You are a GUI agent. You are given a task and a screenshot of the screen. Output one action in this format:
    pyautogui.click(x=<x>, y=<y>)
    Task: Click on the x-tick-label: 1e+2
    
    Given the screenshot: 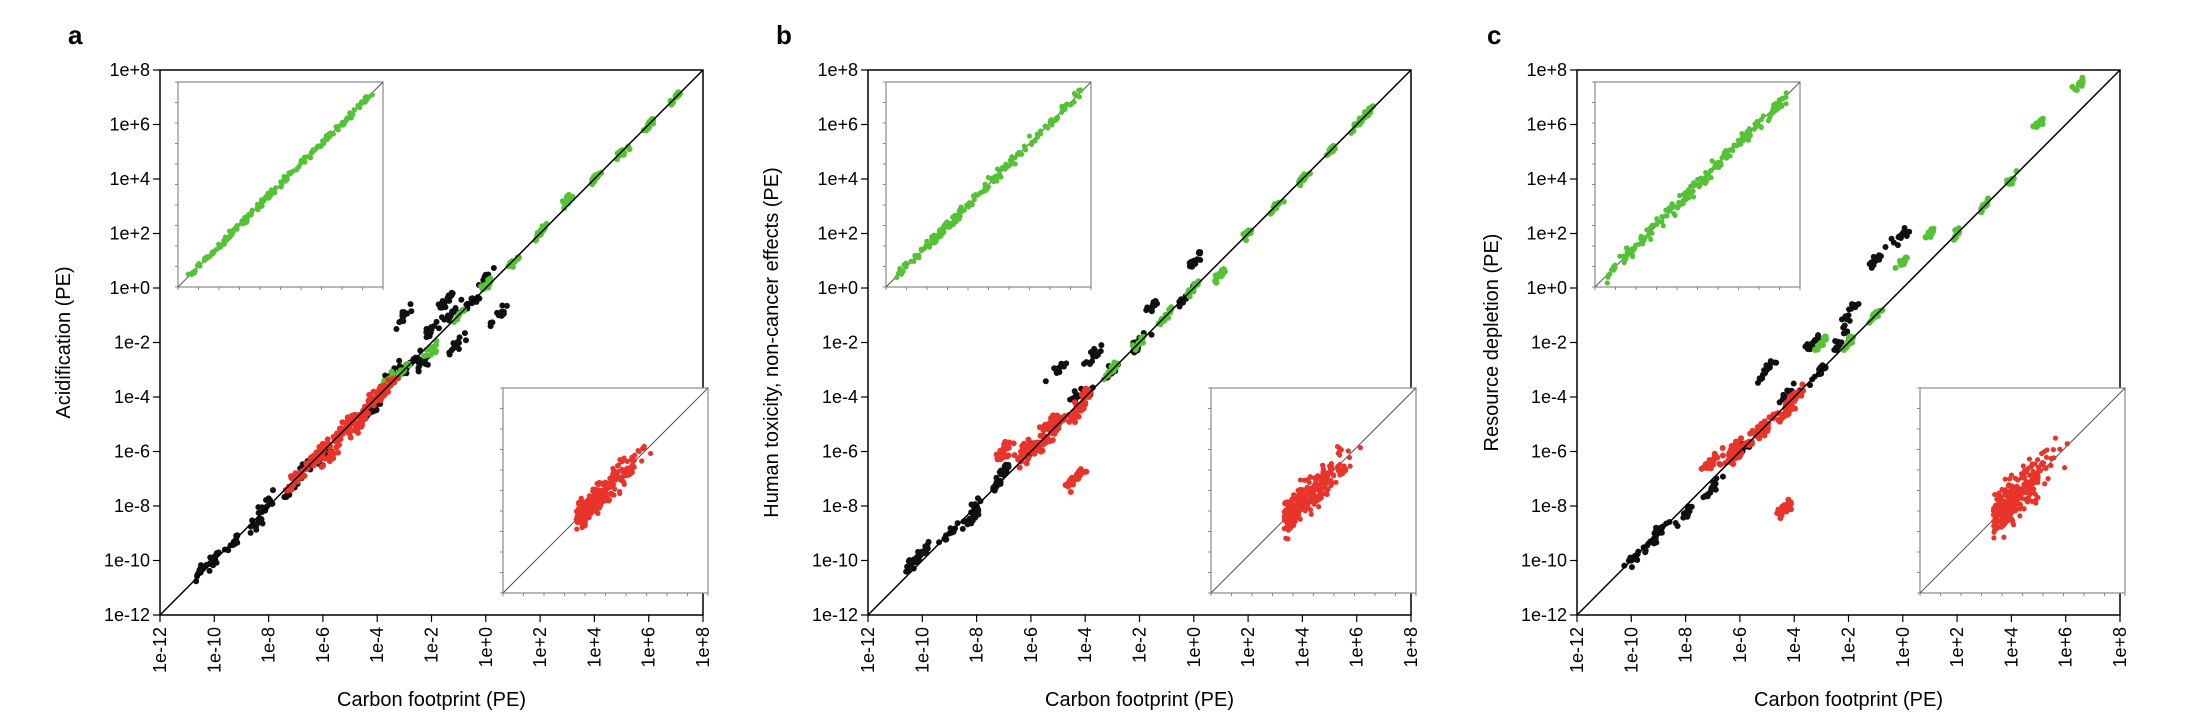 What is the action you would take?
    pyautogui.click(x=540, y=647)
    